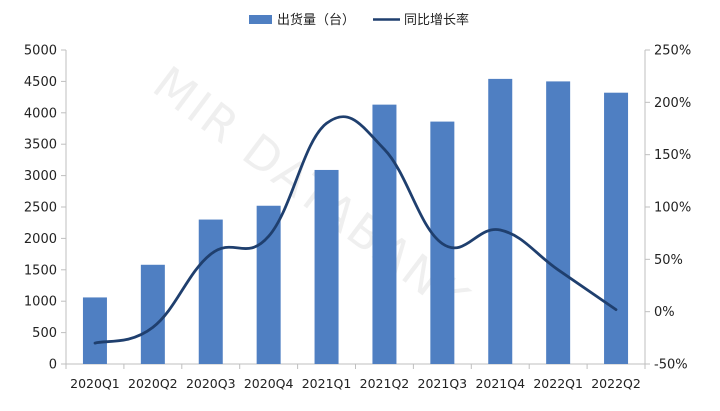 Image resolution: width=720 pixels, height=411 pixels. Describe the element at coordinates (385, 383) in the screenshot. I see `x-tick-label: 2021Q2` at that location.